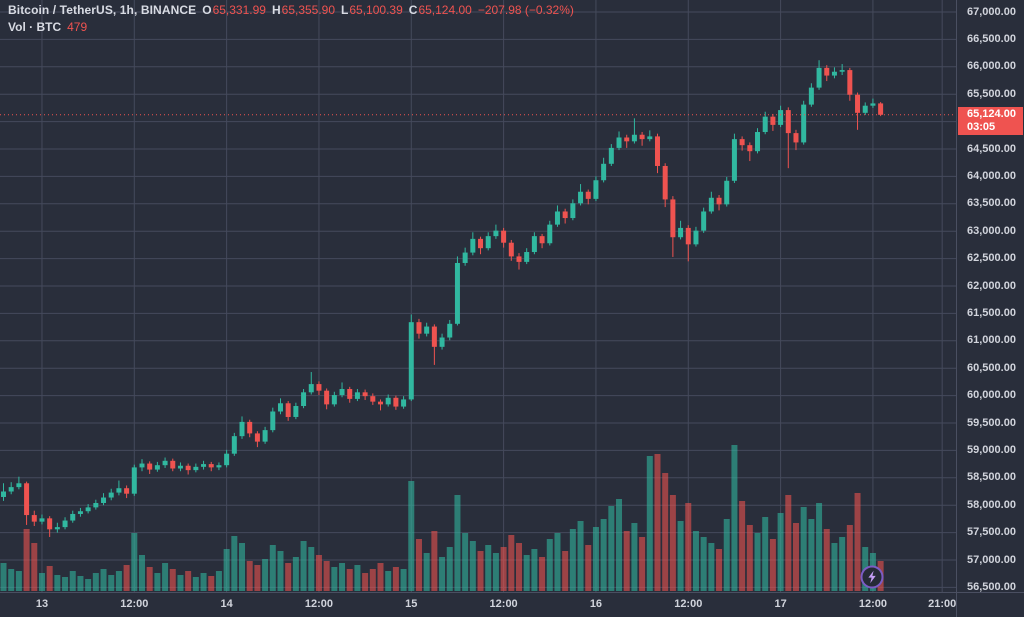  I want to click on time-axis: 13 12:00 14 12:00 15 12:00 16 12:00 17 12:00 21:00, so click(512, 604).